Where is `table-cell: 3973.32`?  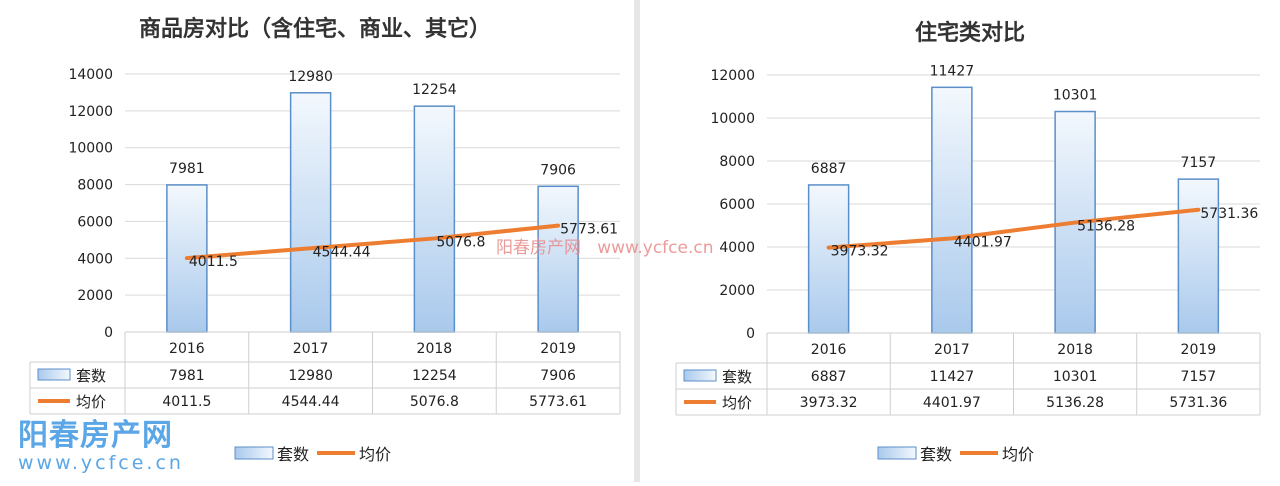 table-cell: 3973.32 is located at coordinates (829, 403).